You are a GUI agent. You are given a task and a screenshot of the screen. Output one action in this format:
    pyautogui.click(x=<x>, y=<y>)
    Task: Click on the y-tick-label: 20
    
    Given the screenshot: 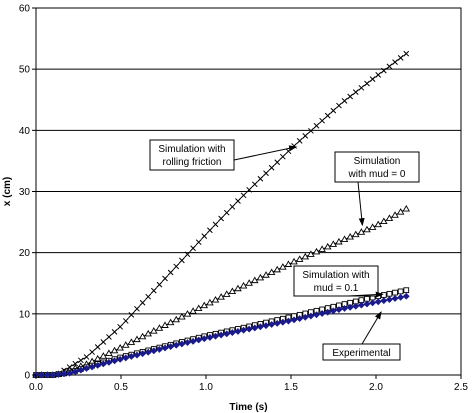 What is the action you would take?
    pyautogui.click(x=25, y=253)
    